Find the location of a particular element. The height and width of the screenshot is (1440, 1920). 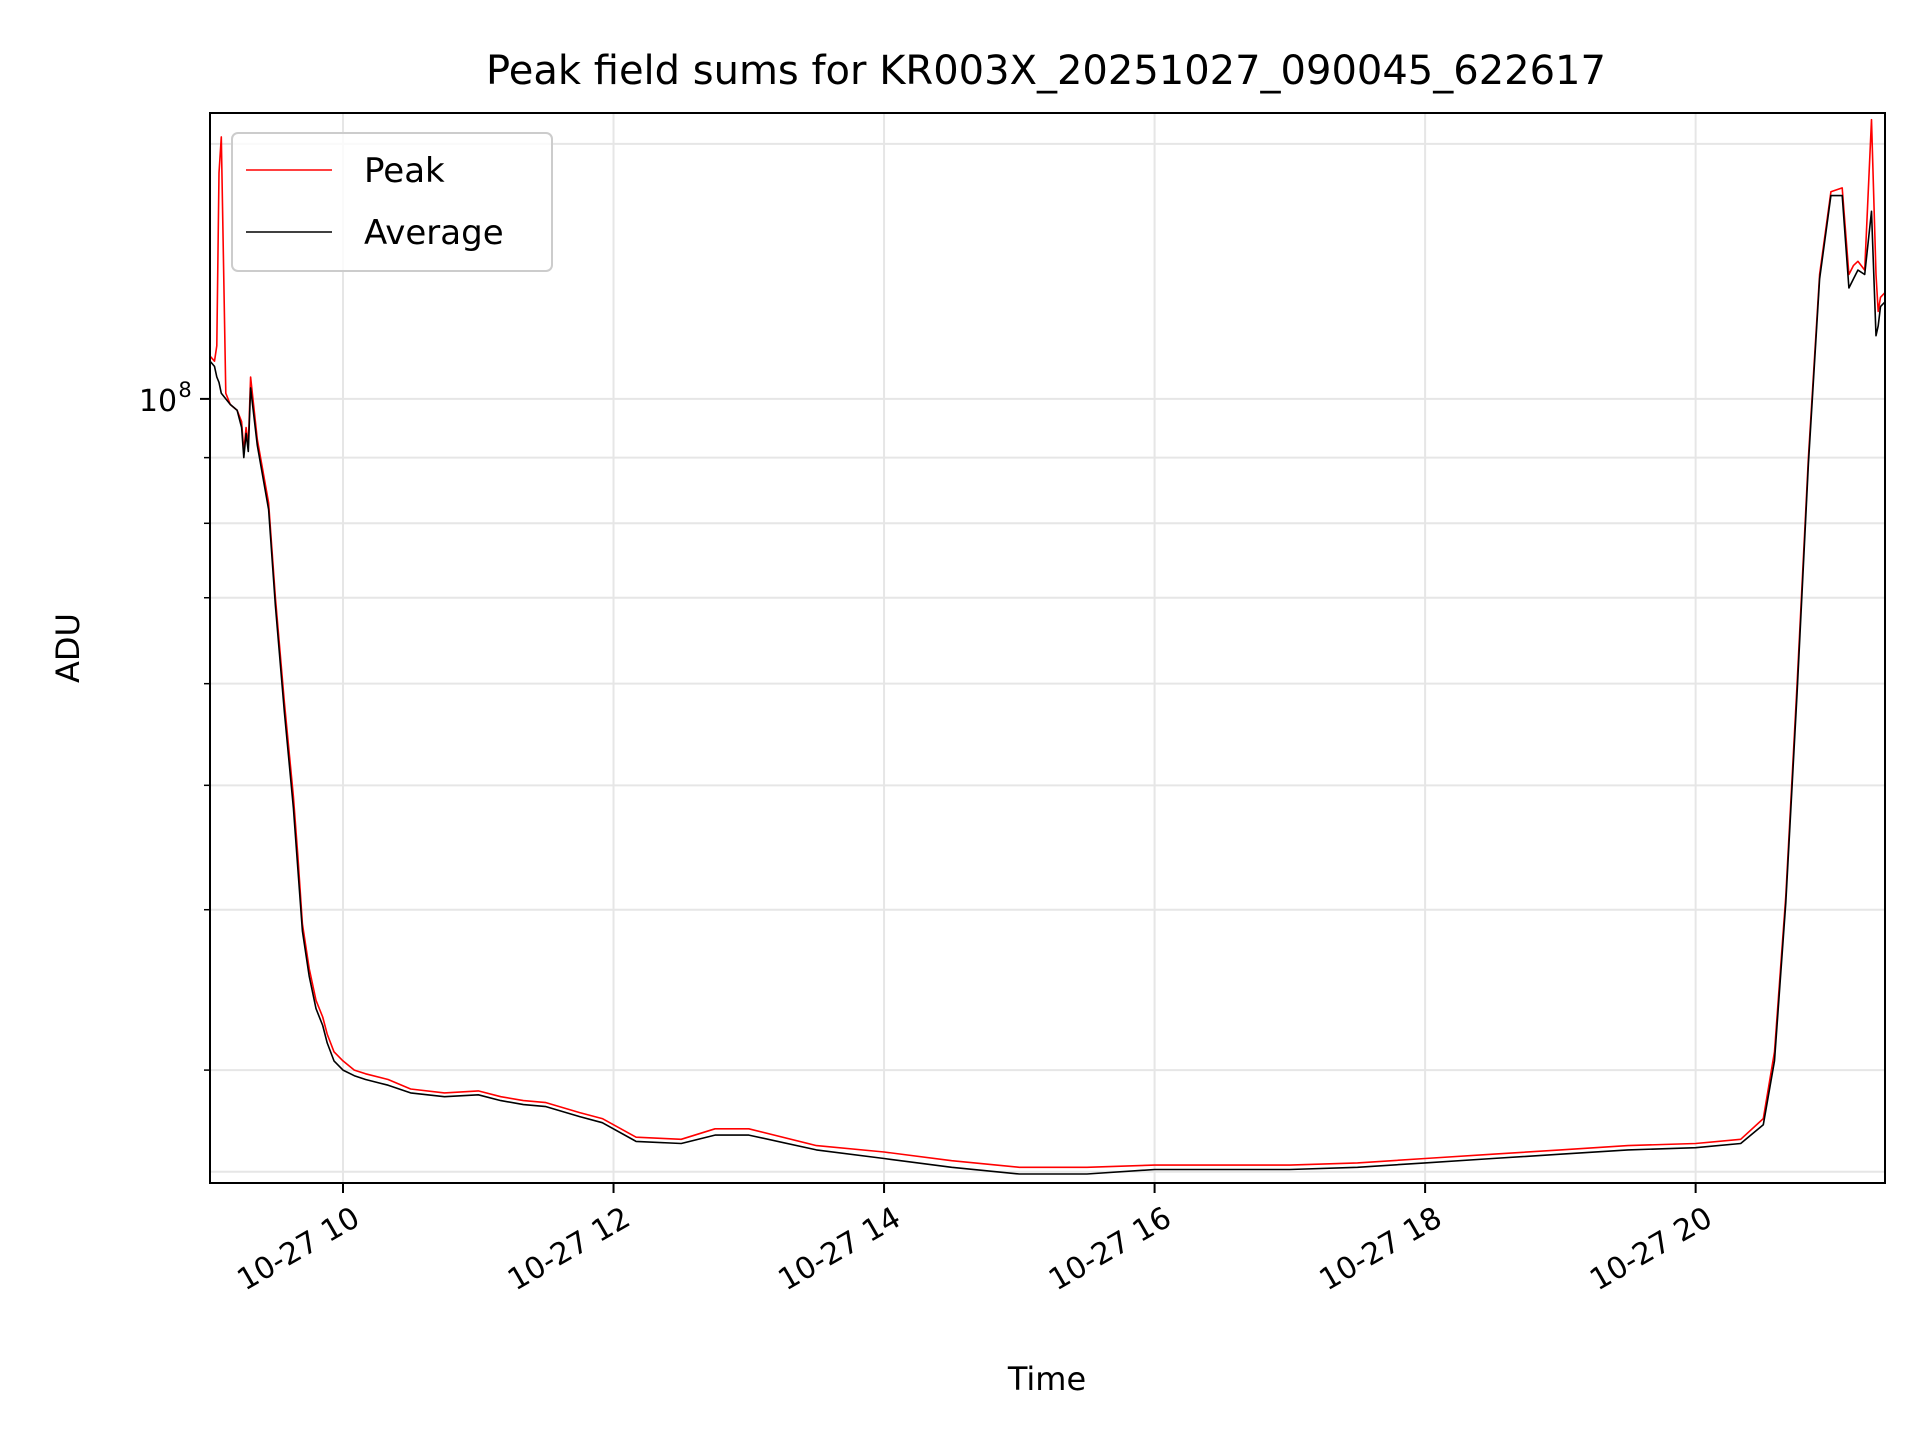

y-axis: 10 8 is located at coordinates (174, 724).